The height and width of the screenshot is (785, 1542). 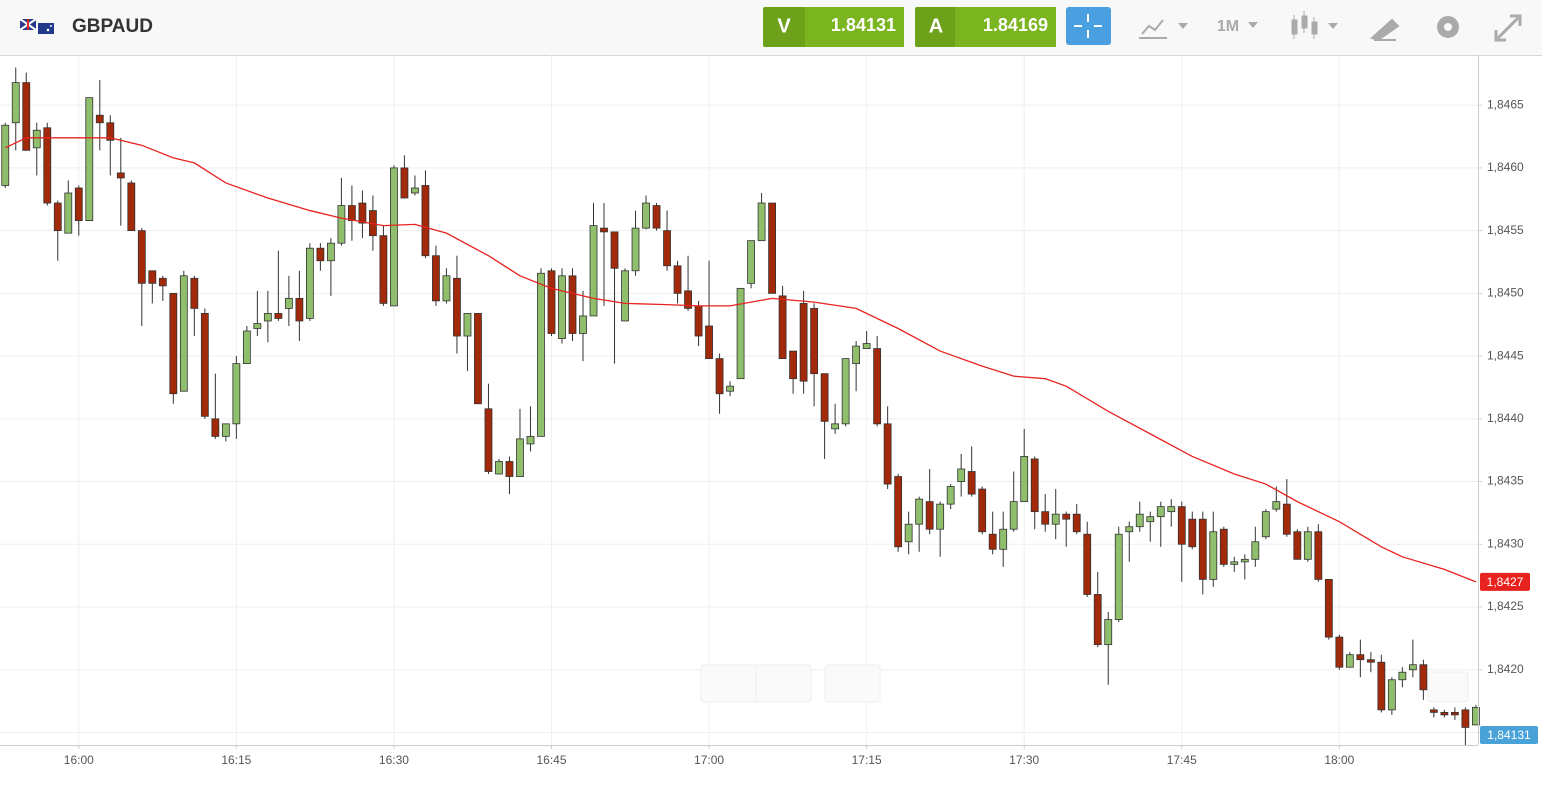 I want to click on buy-button: A 1.84169, so click(x=985, y=27).